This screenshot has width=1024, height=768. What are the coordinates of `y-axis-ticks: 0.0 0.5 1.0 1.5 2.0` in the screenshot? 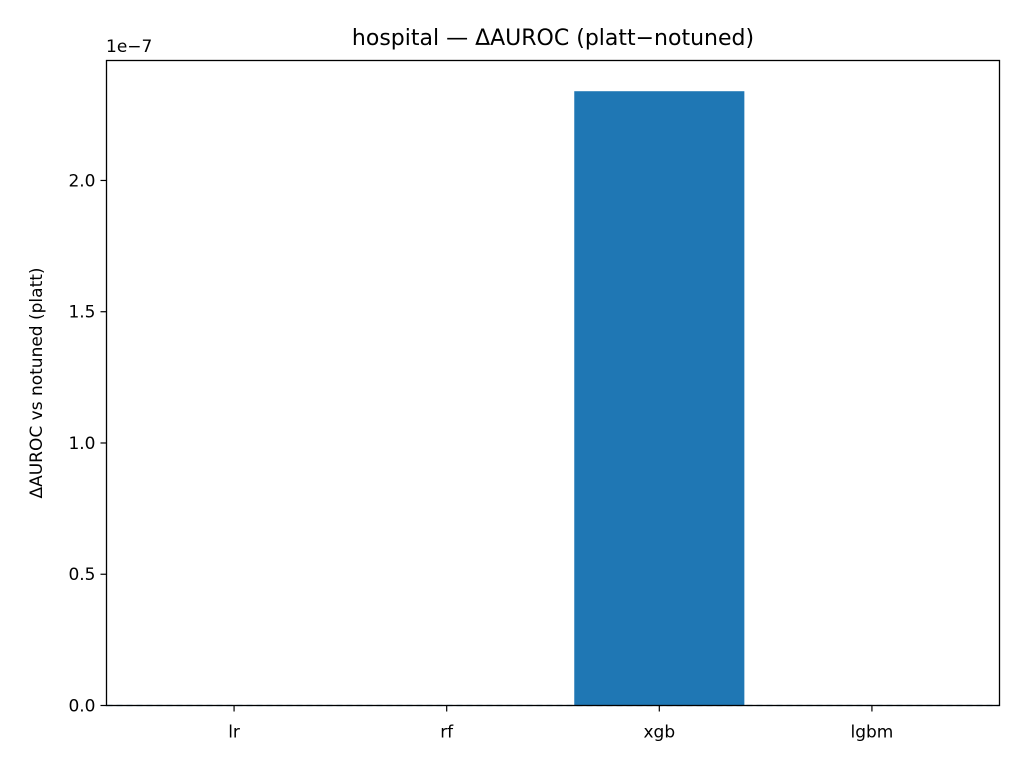 It's located at (87, 444).